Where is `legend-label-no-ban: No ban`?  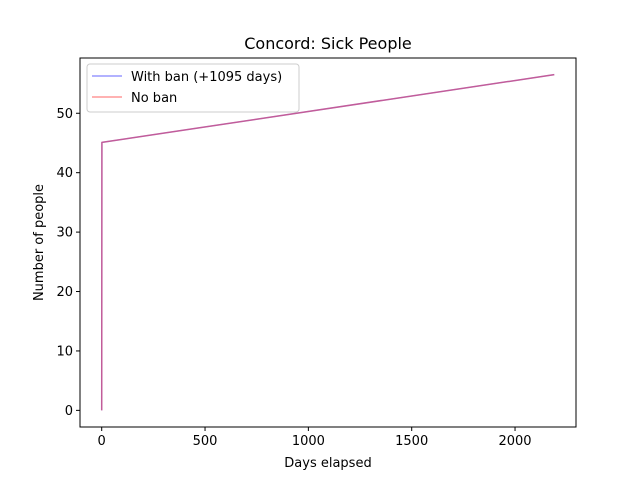 legend-label-no-ban: No ban is located at coordinates (154, 98).